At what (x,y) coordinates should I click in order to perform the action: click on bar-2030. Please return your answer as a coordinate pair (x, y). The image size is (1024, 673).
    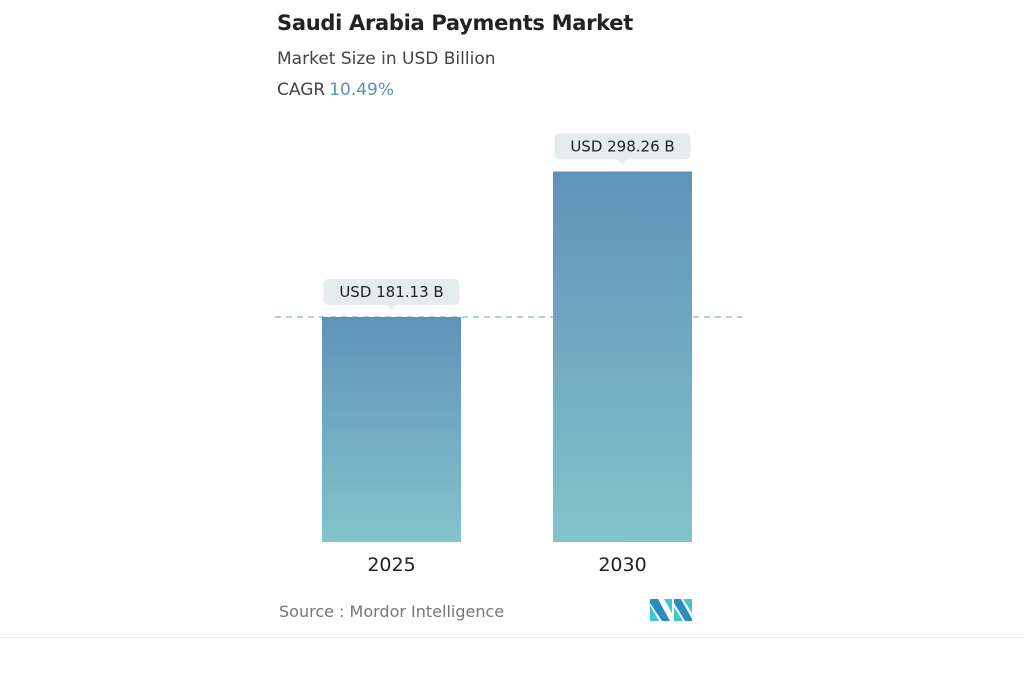
    Looking at the image, I should click on (622, 356).